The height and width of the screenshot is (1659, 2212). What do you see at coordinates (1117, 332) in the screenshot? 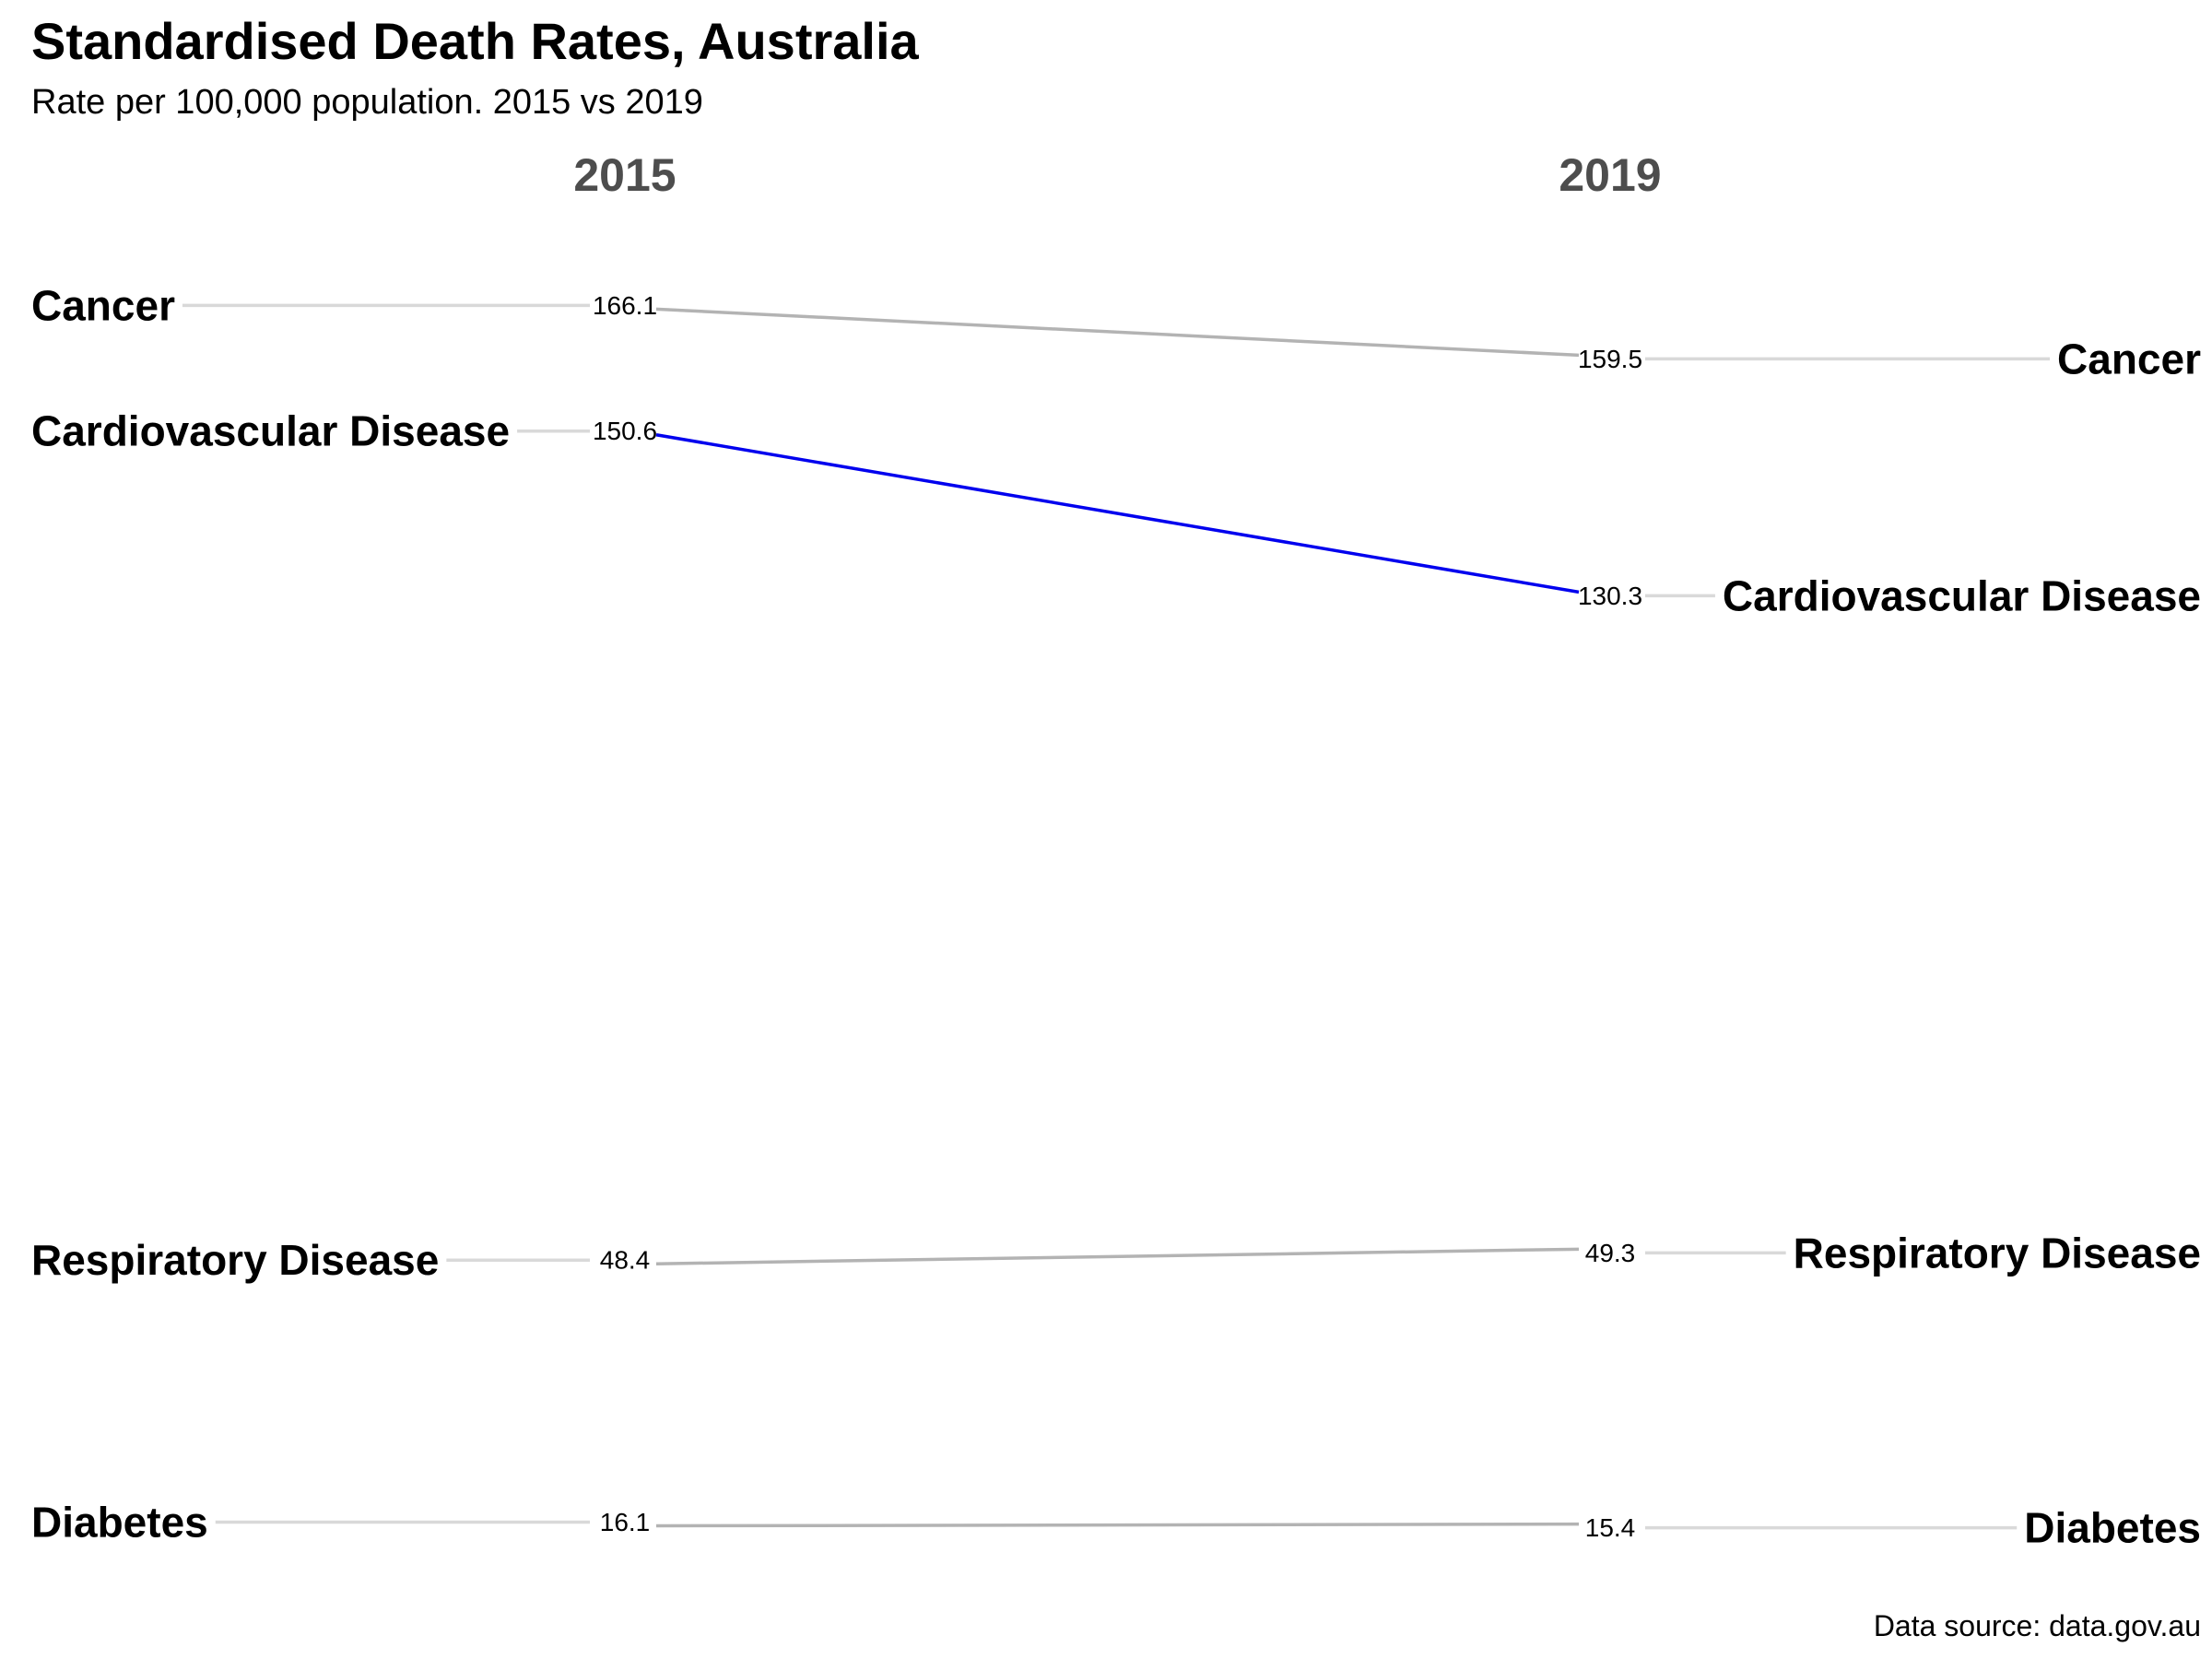
I see `slope-line-cancer` at bounding box center [1117, 332].